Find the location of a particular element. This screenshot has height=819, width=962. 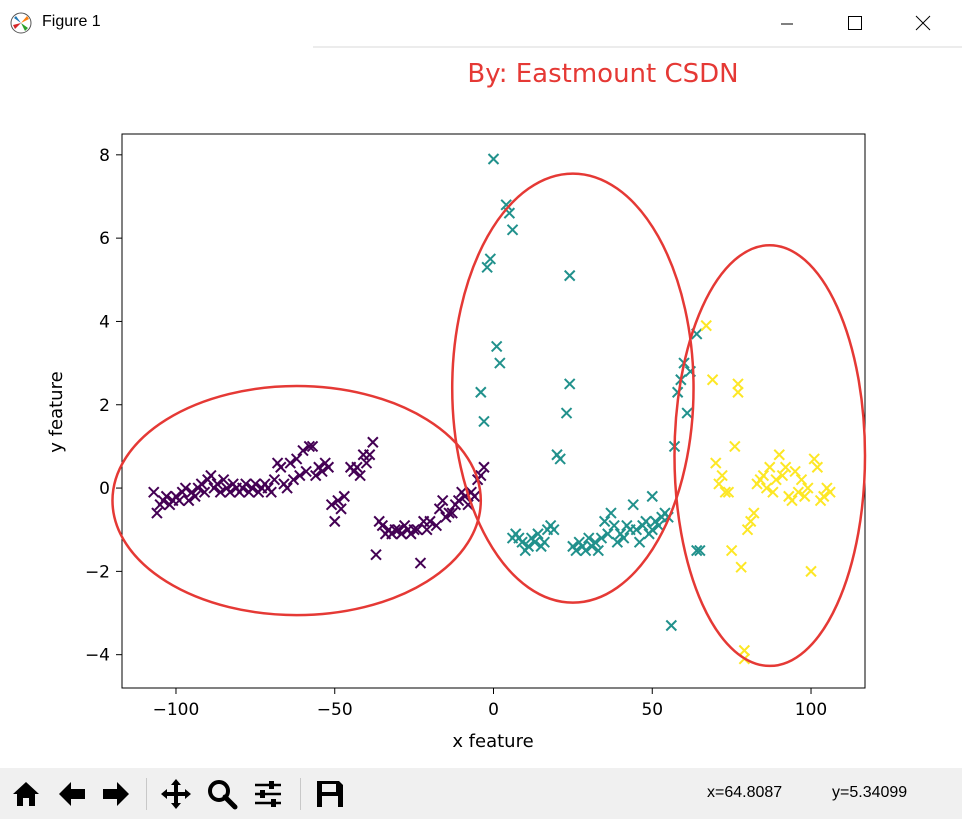

x-tick-label: −100 is located at coordinates (176, 710).